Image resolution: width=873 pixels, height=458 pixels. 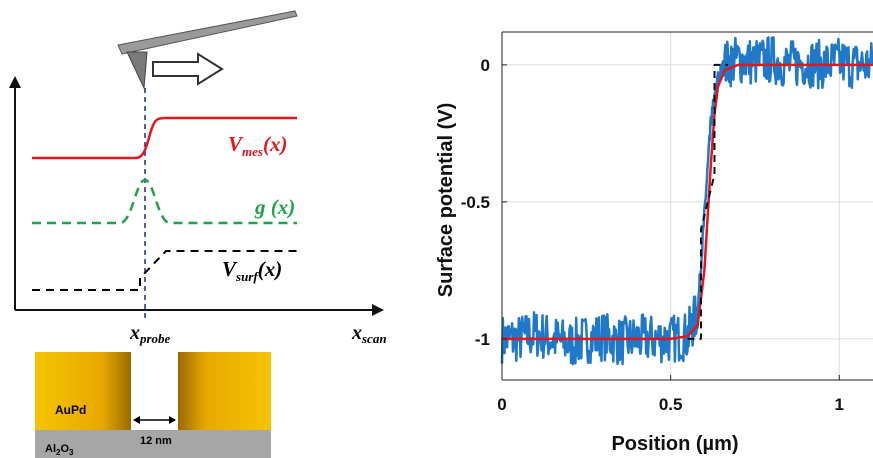 I want to click on metal-label: AuPd, so click(x=70, y=410).